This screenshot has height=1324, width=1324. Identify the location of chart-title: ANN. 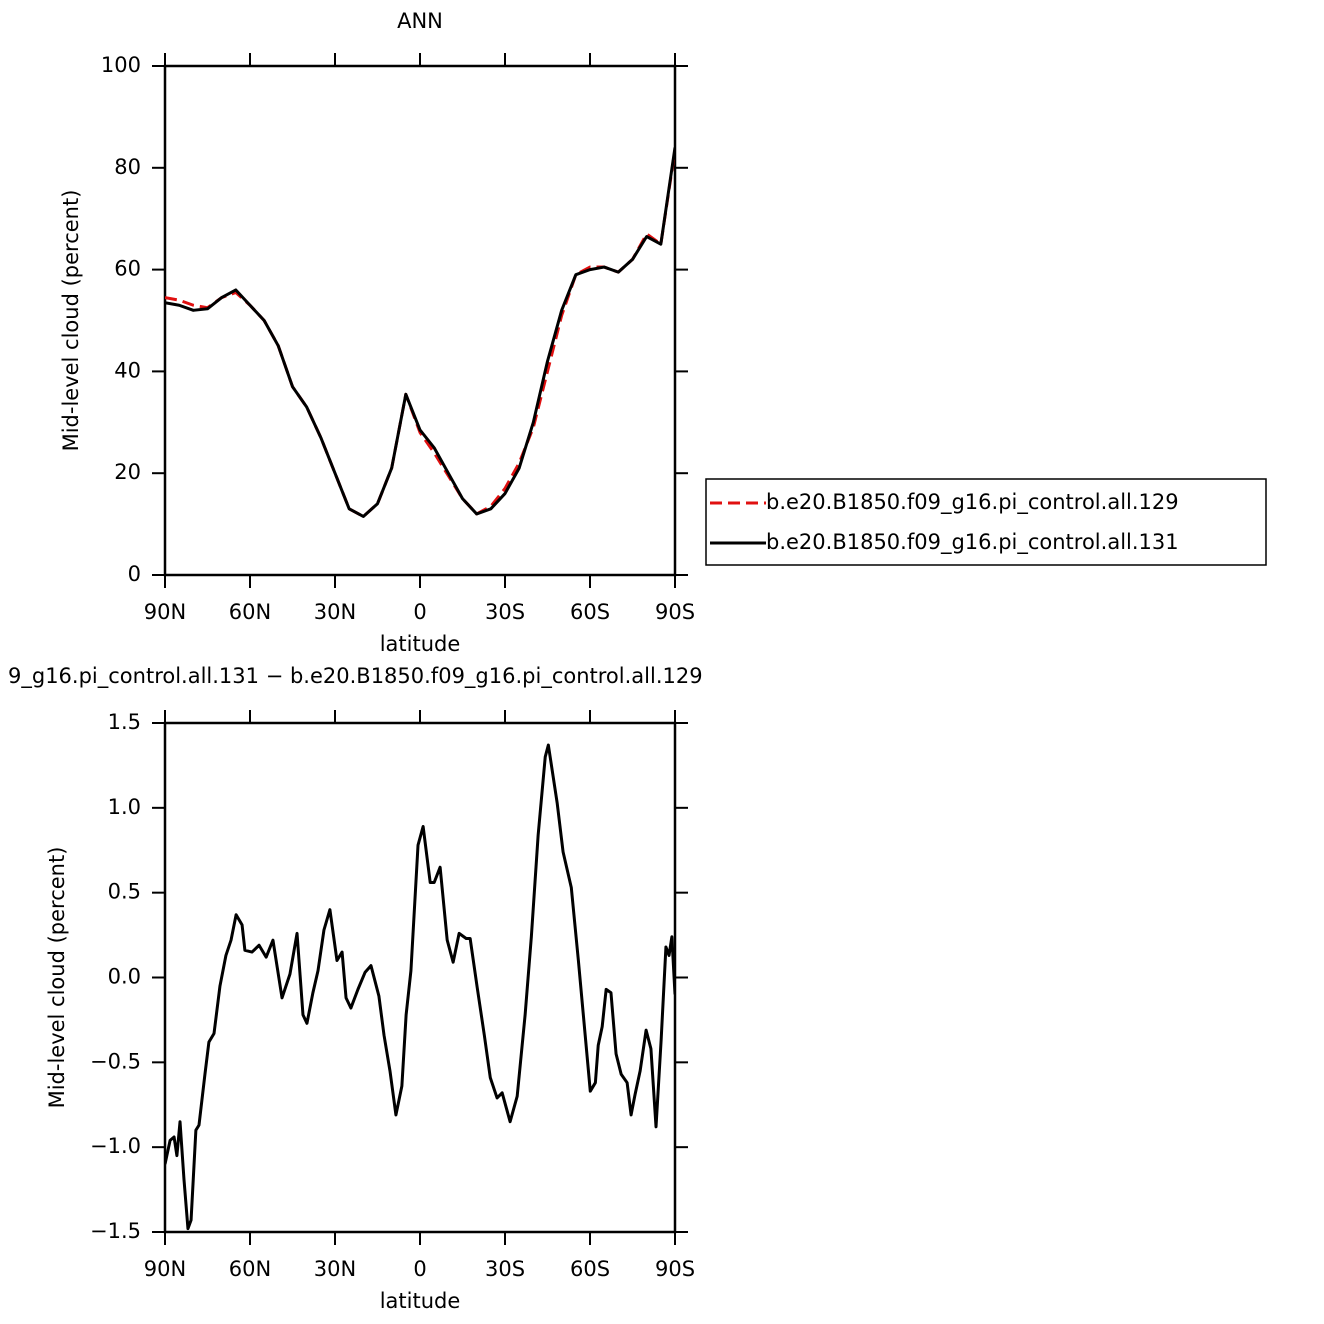
(420, 21).